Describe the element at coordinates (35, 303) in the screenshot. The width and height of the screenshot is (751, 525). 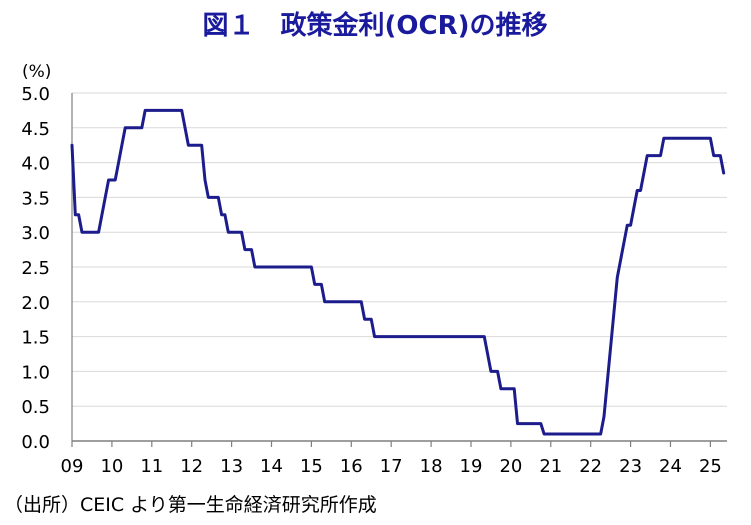
I see `y-tick-label: 2.0` at that location.